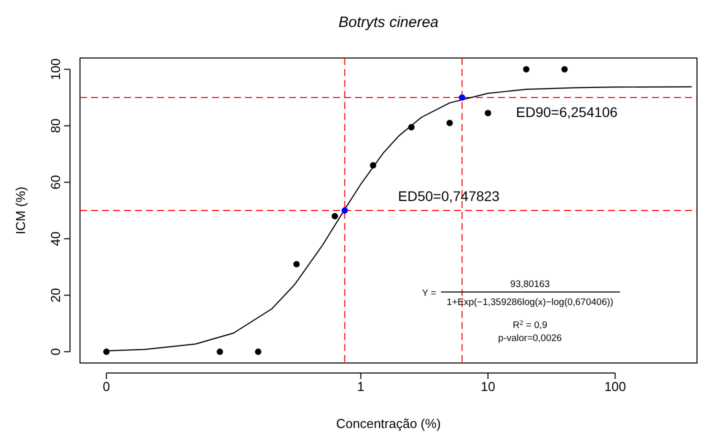 This screenshot has height=435, width=706. Describe the element at coordinates (55, 126) in the screenshot. I see `y-tick-label: 80` at that location.